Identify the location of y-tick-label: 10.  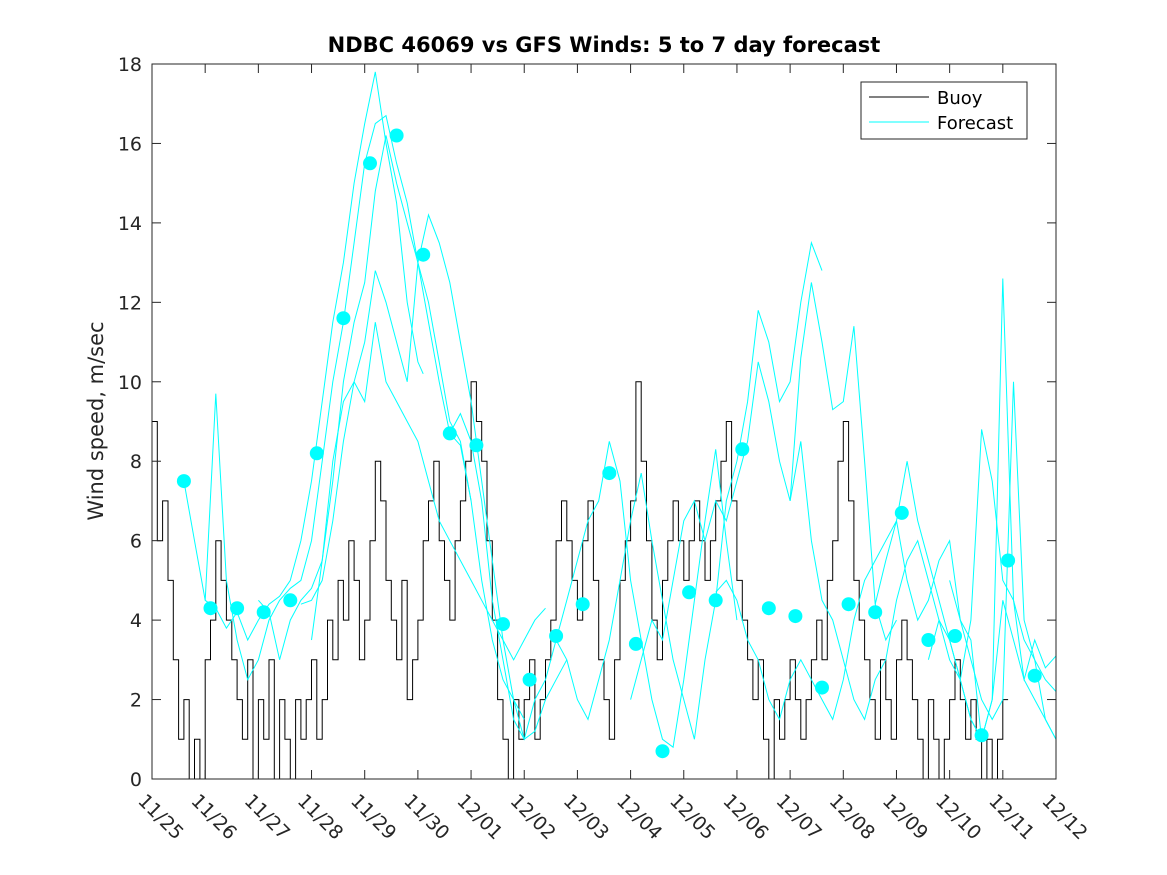
(130, 383).